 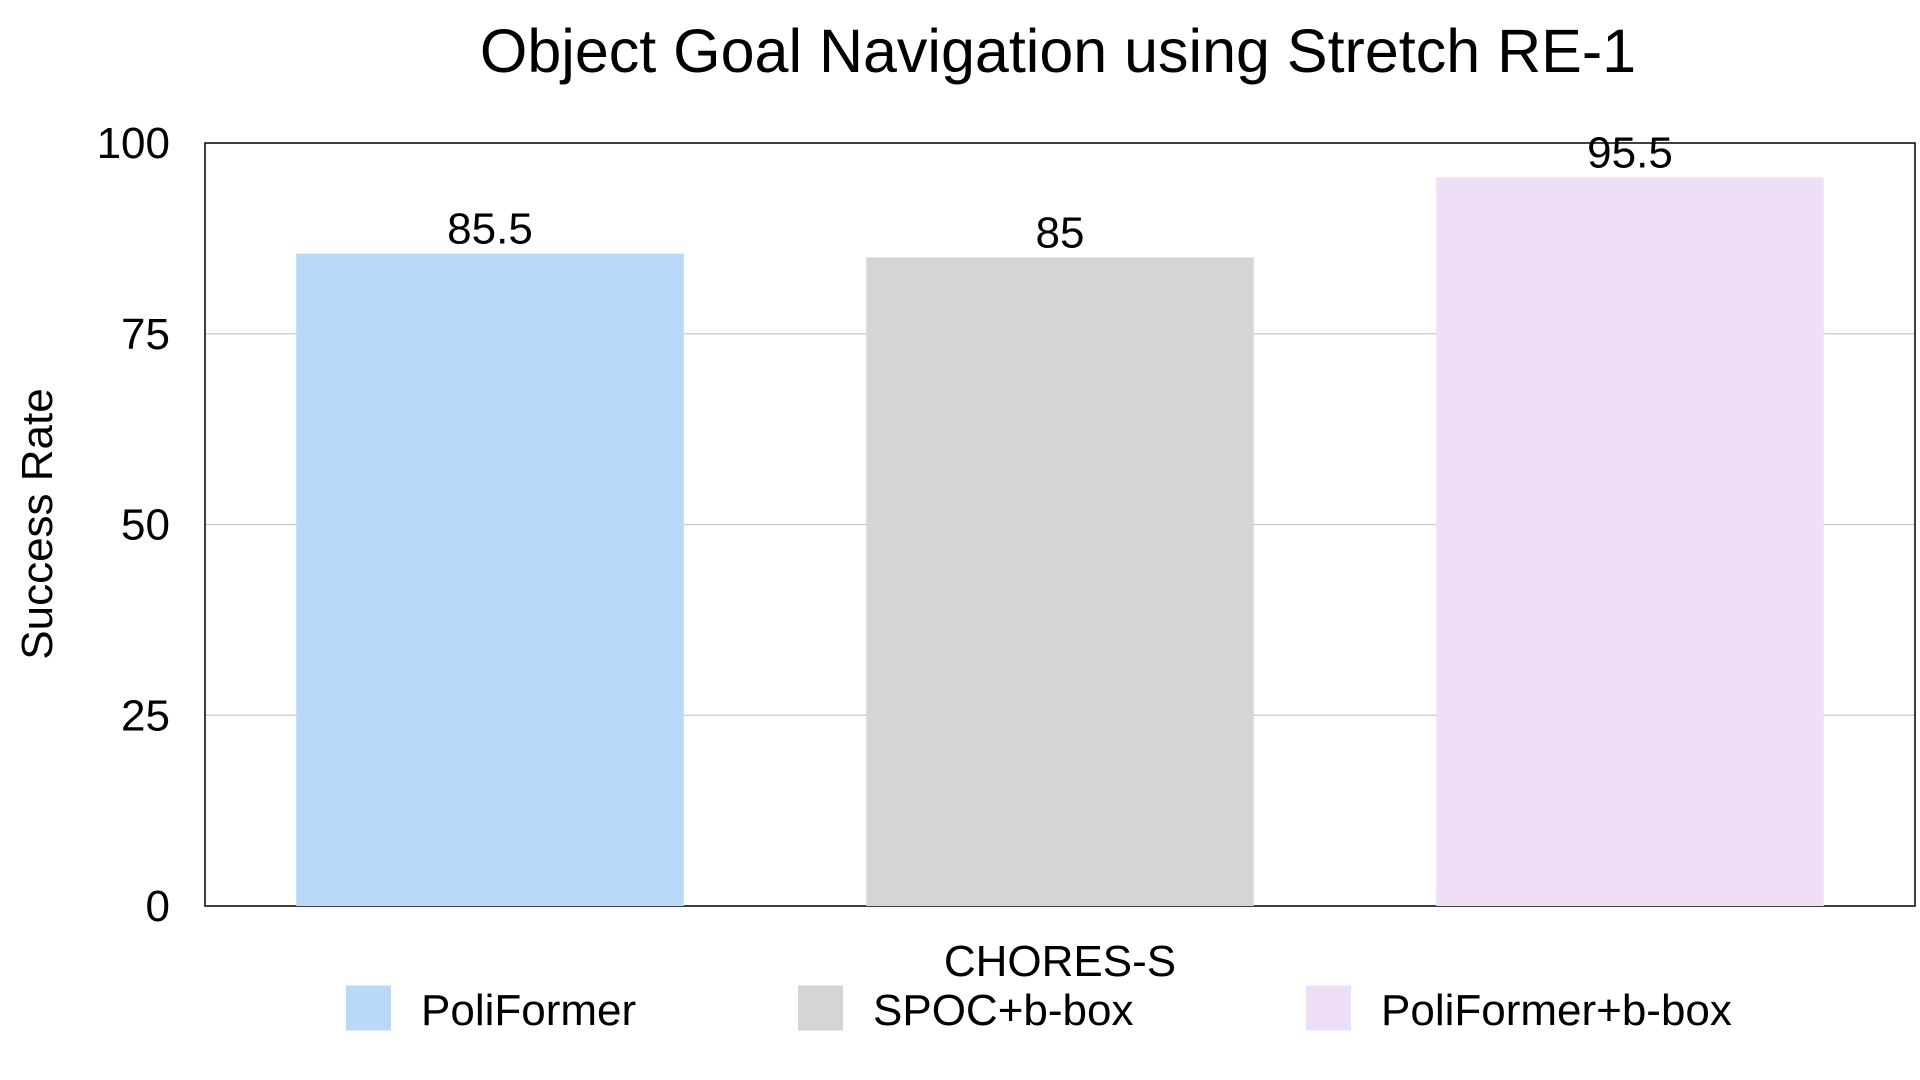 What do you see at coordinates (145, 525) in the screenshot?
I see `y-tick-label: 50` at bounding box center [145, 525].